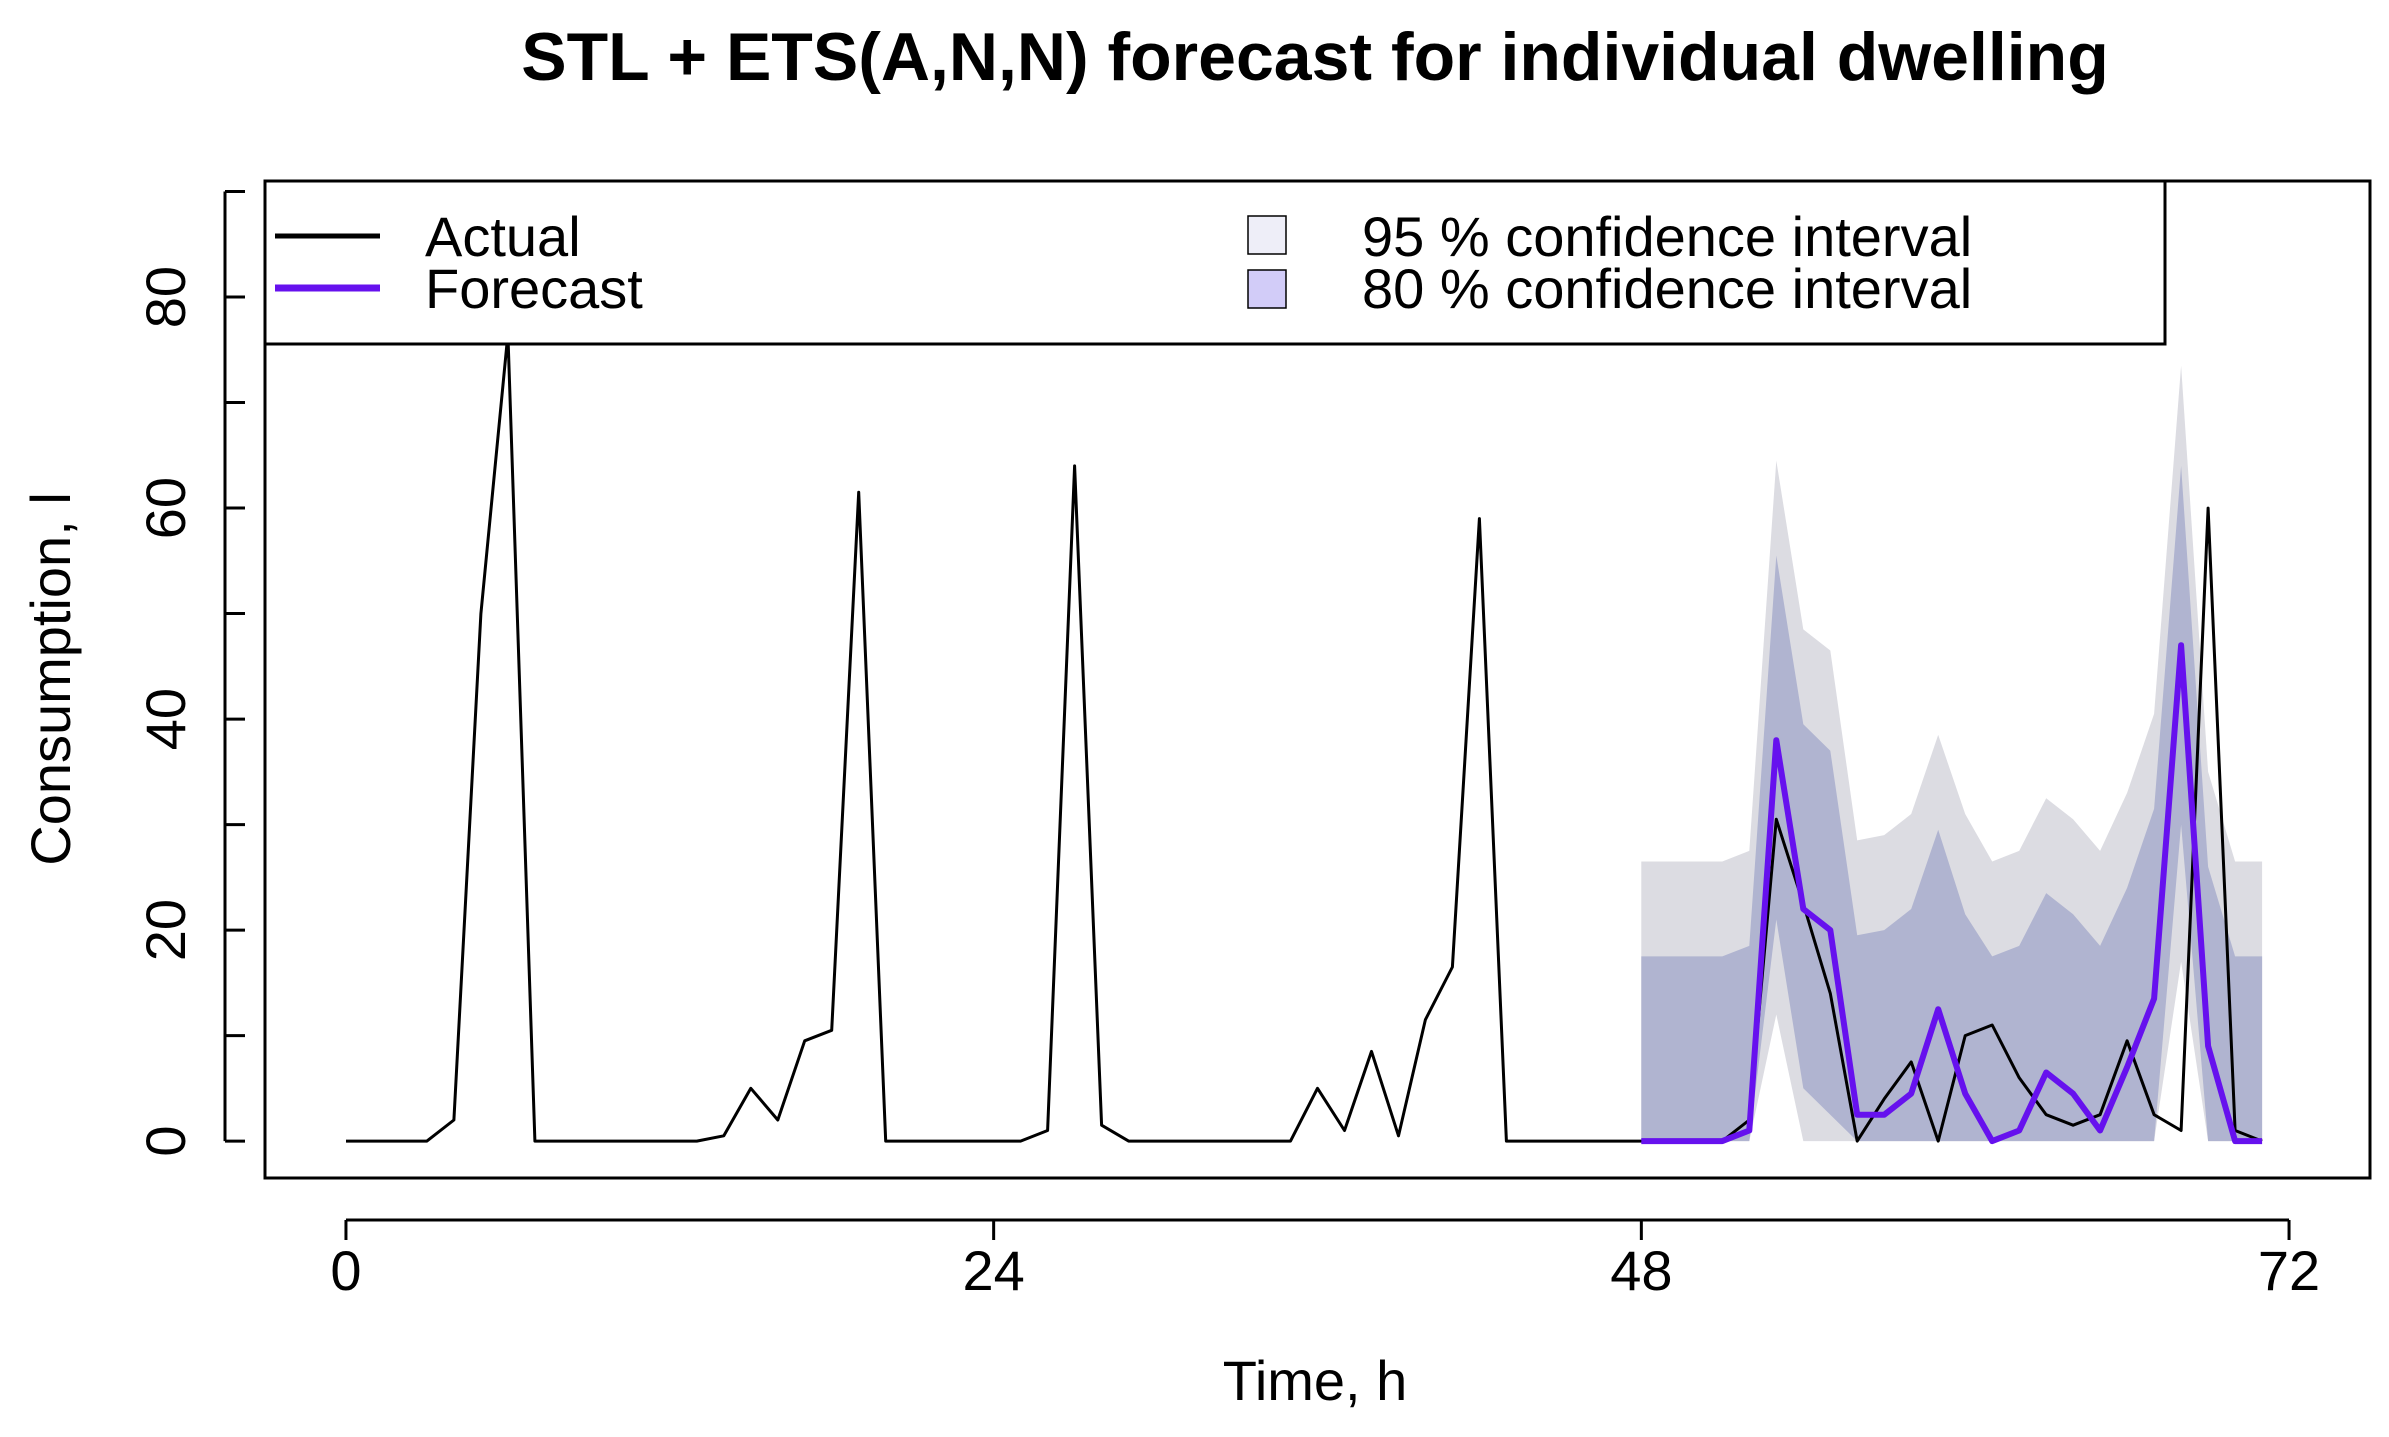 This screenshot has height=1437, width=2389. I want to click on legend-forecast-label: Forecast, so click(534, 288).